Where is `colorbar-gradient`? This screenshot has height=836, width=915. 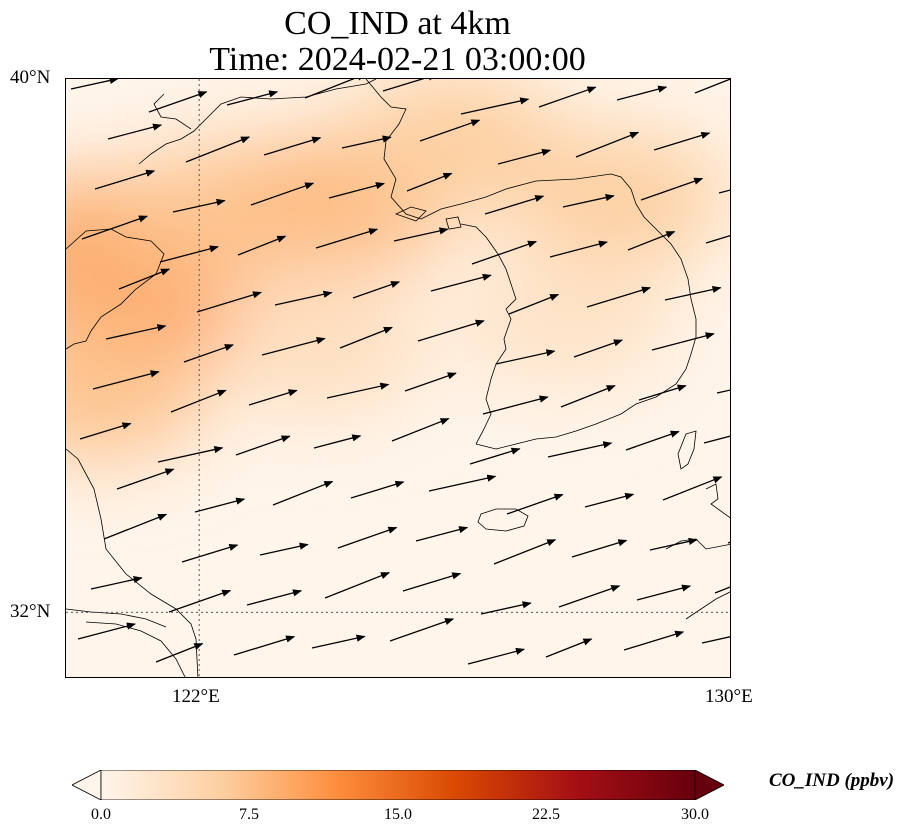
colorbar-gradient is located at coordinates (398, 785).